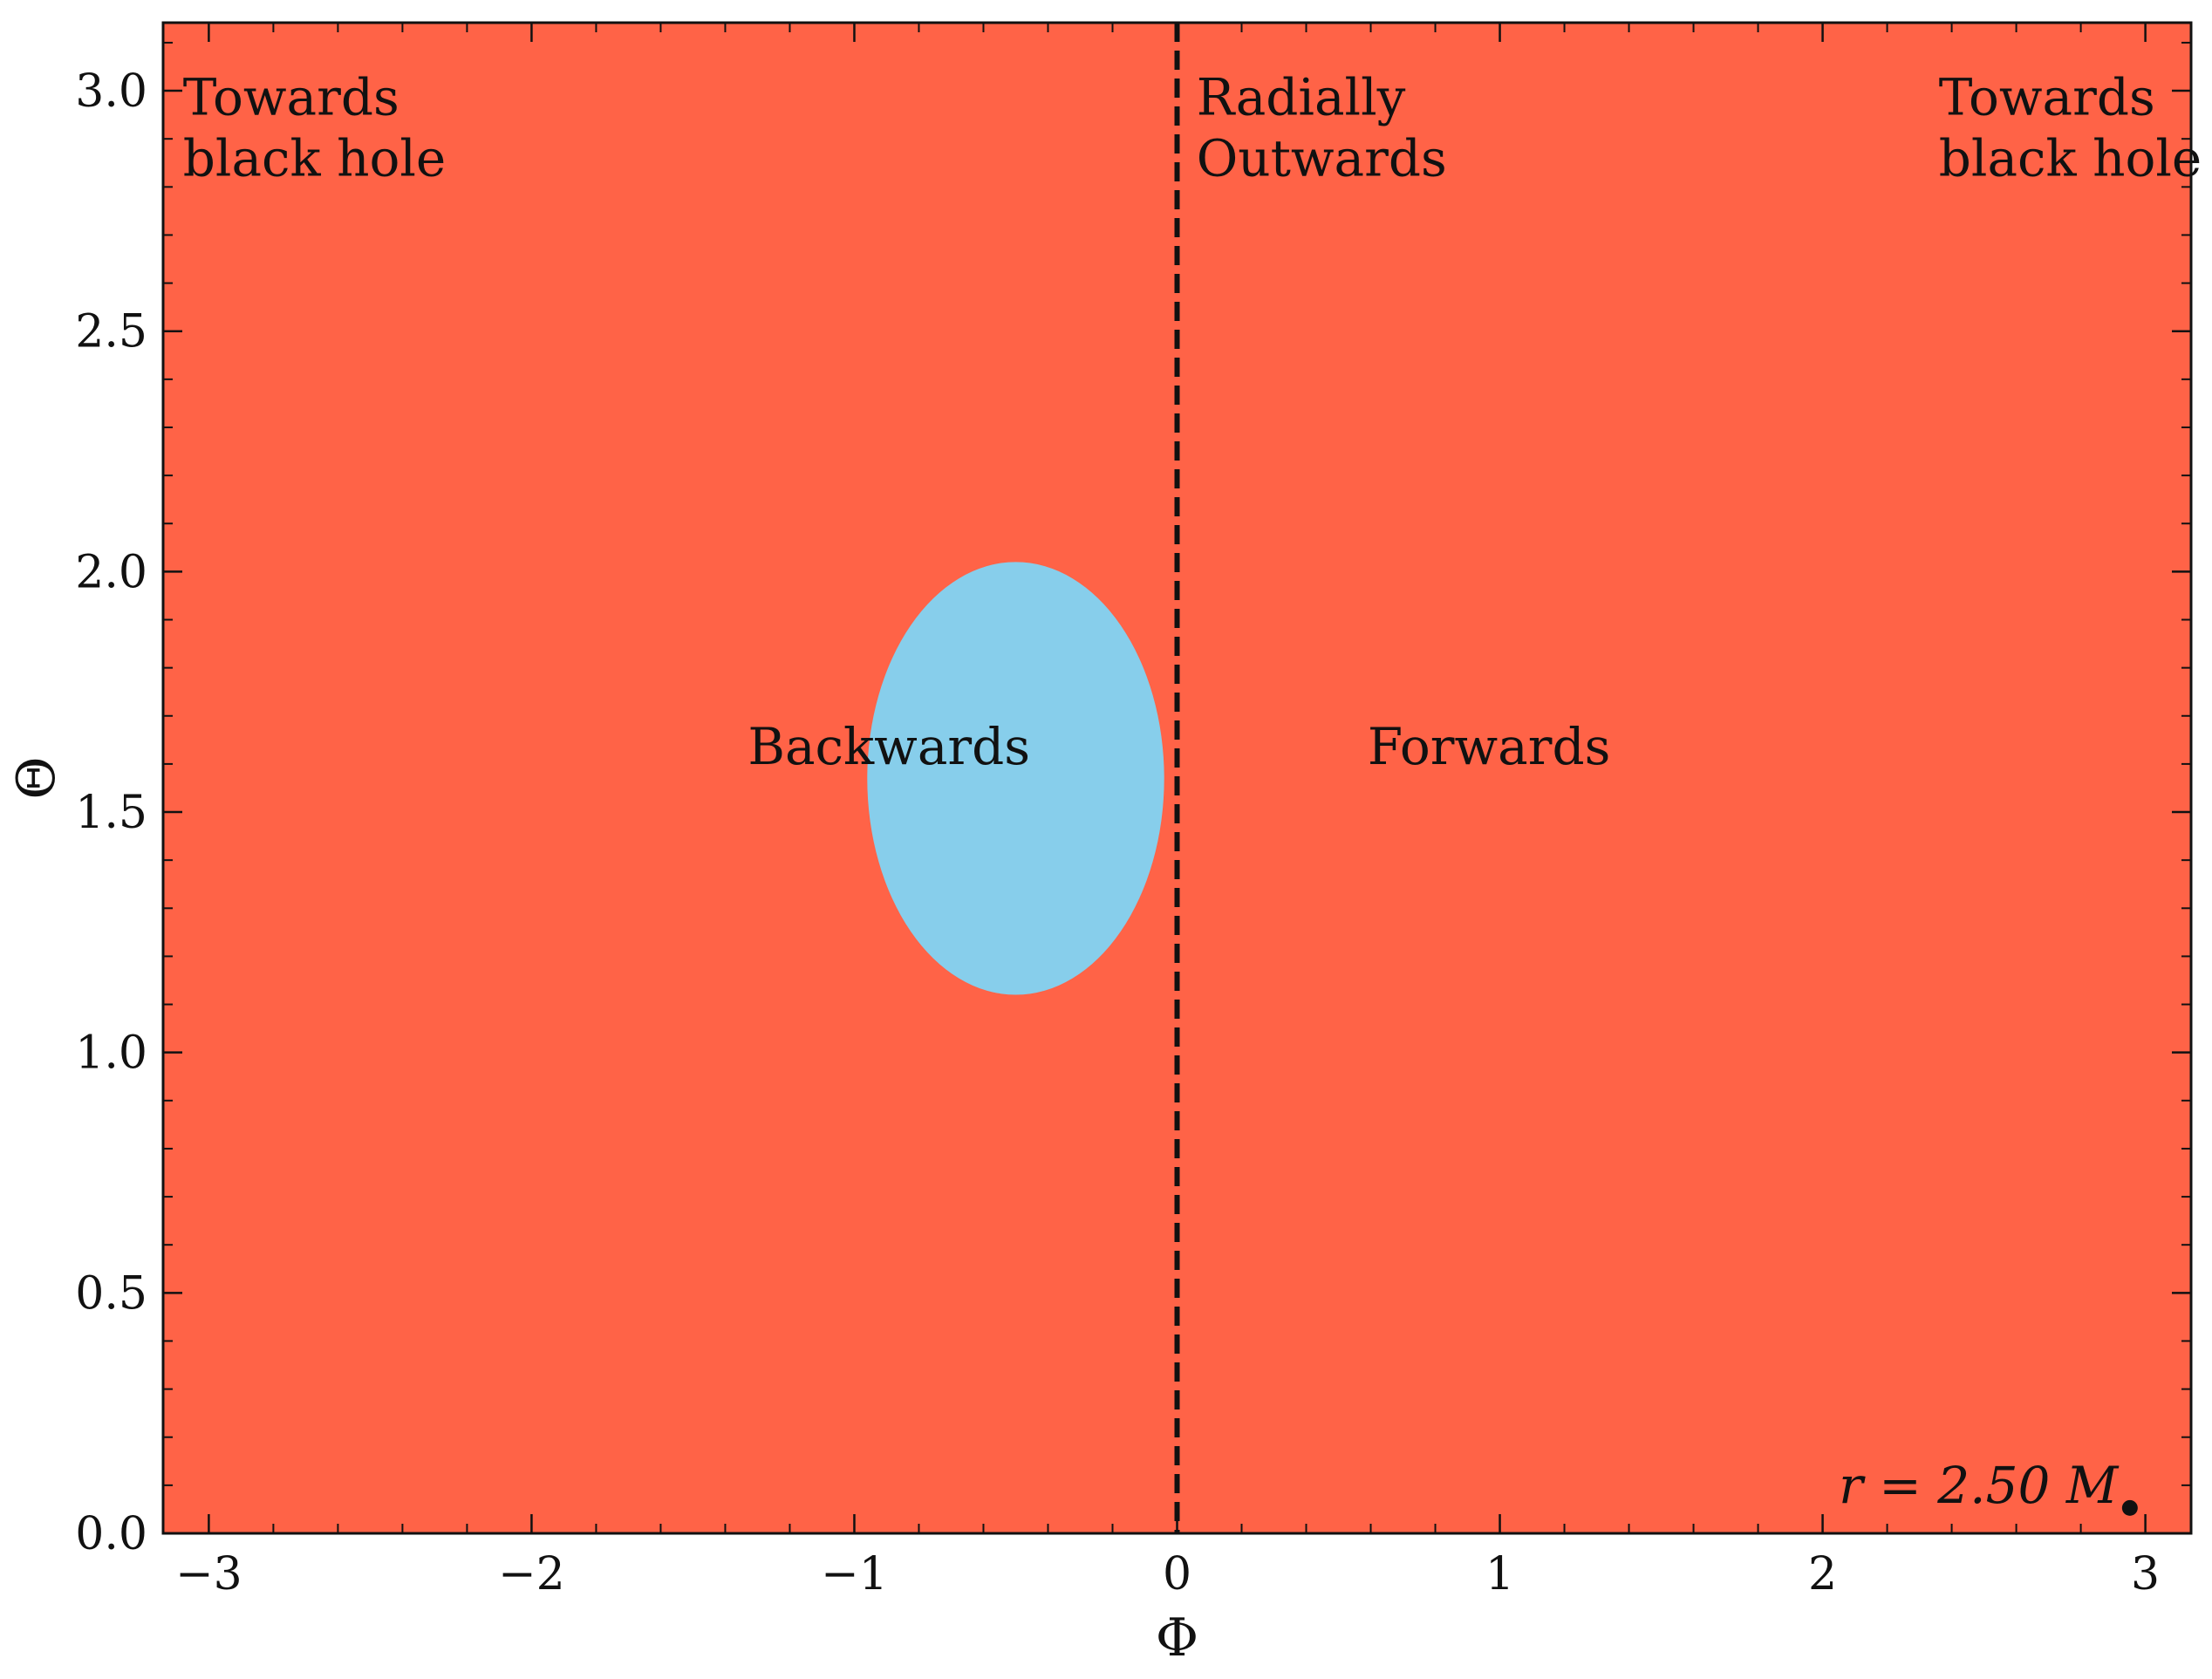  Describe the element at coordinates (1301, 97) in the screenshot. I see `region-annotation-line: Radially` at that location.